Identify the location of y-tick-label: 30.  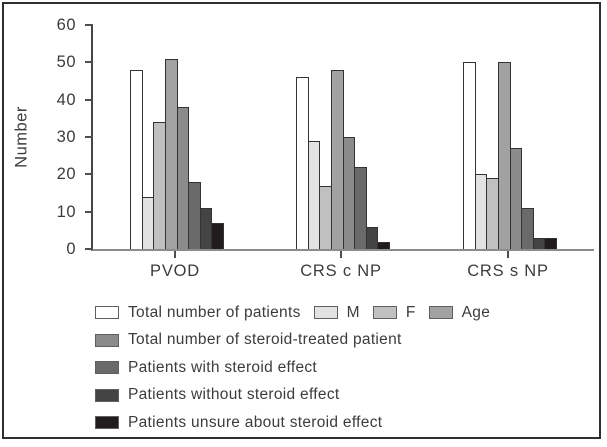
(66, 137).